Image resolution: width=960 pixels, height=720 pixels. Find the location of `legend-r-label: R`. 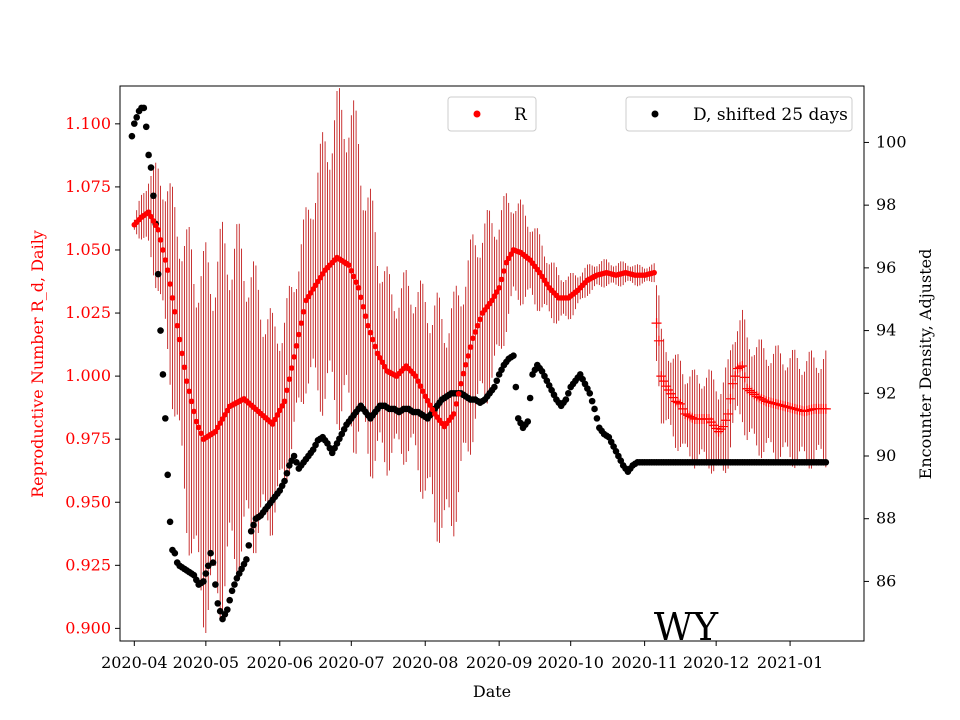

legend-r-label: R is located at coordinates (521, 115).